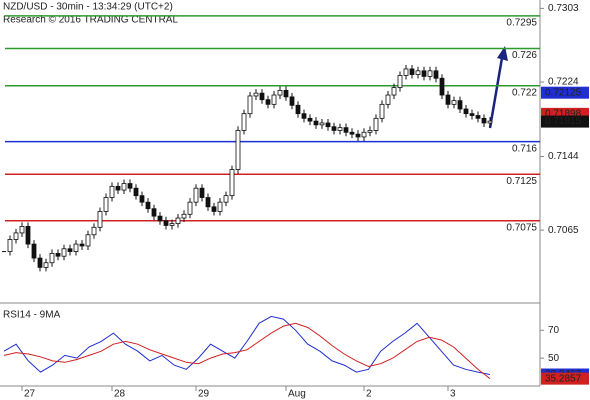  What do you see at coordinates (554, 358) in the screenshot?
I see `rsi-y-tick-label: 50` at bounding box center [554, 358].